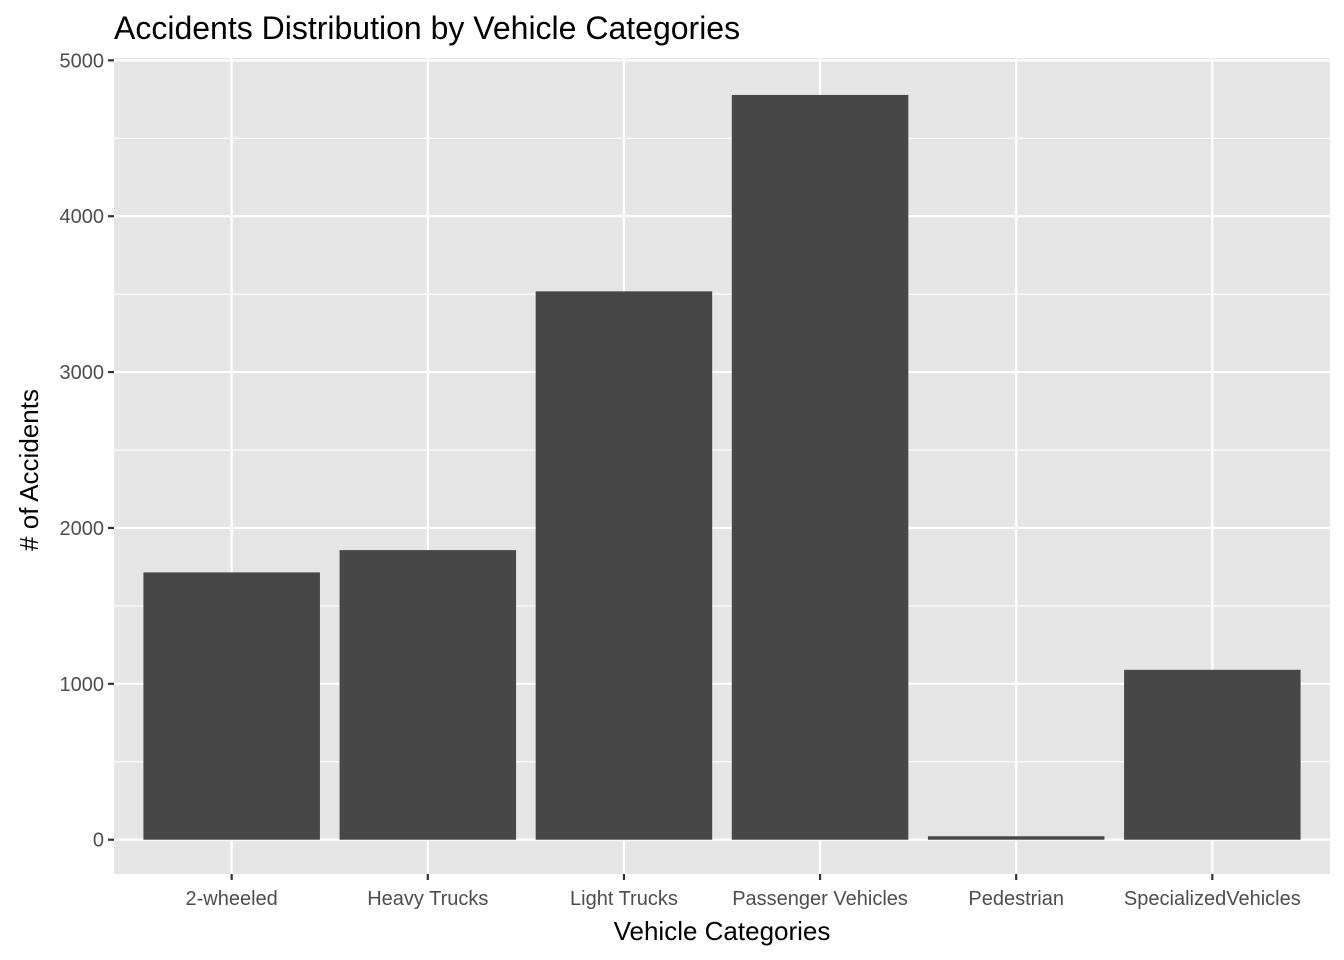 Image resolution: width=1344 pixels, height=960 pixels. Describe the element at coordinates (82, 529) in the screenshot. I see `y-tick-label: 2000` at that location.